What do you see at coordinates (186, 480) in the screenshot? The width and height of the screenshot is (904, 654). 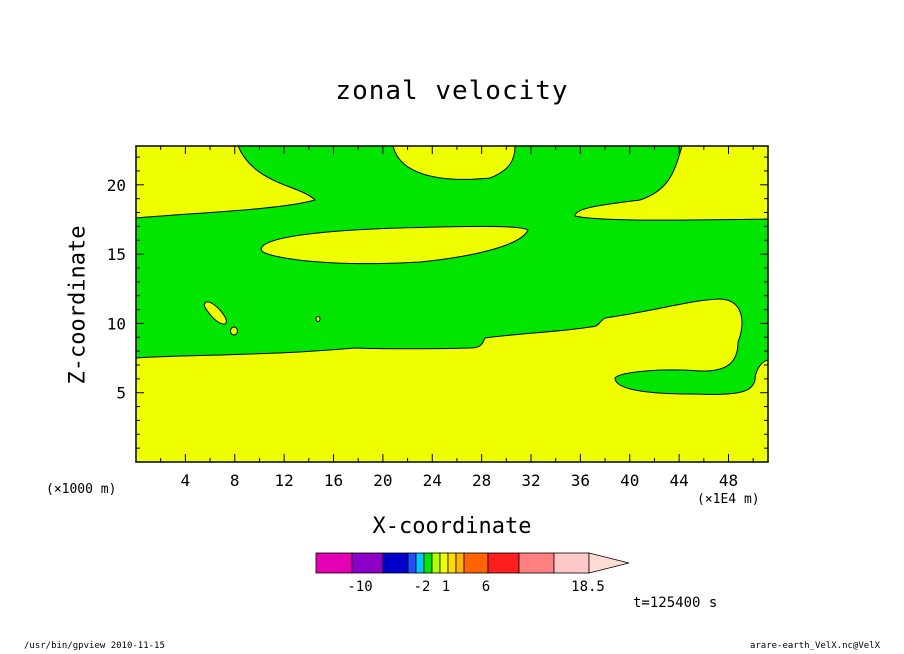 I see `x-tick-label: 4` at bounding box center [186, 480].